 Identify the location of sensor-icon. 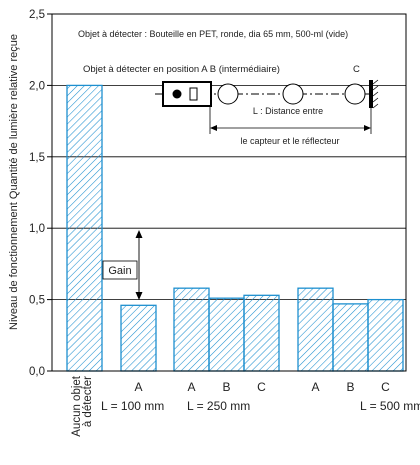
(187, 94).